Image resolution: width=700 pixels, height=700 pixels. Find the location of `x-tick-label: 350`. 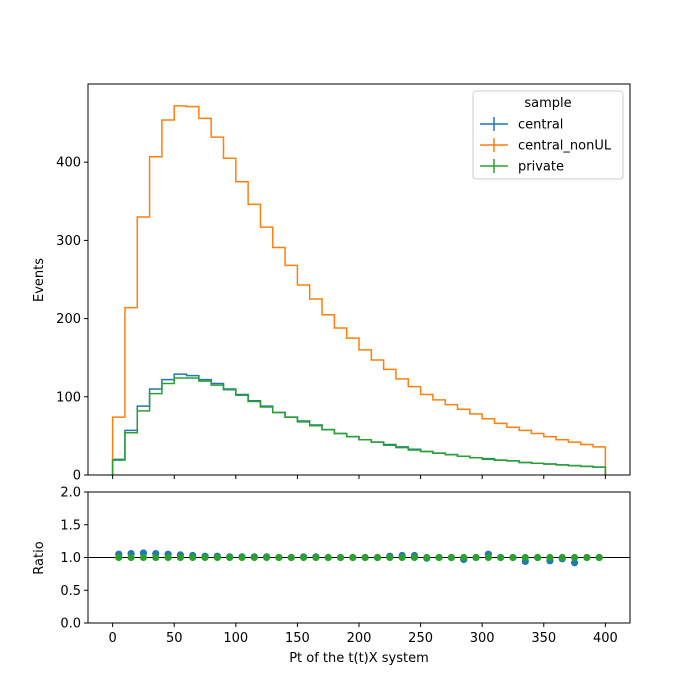

x-tick-label: 350 is located at coordinates (543, 638).